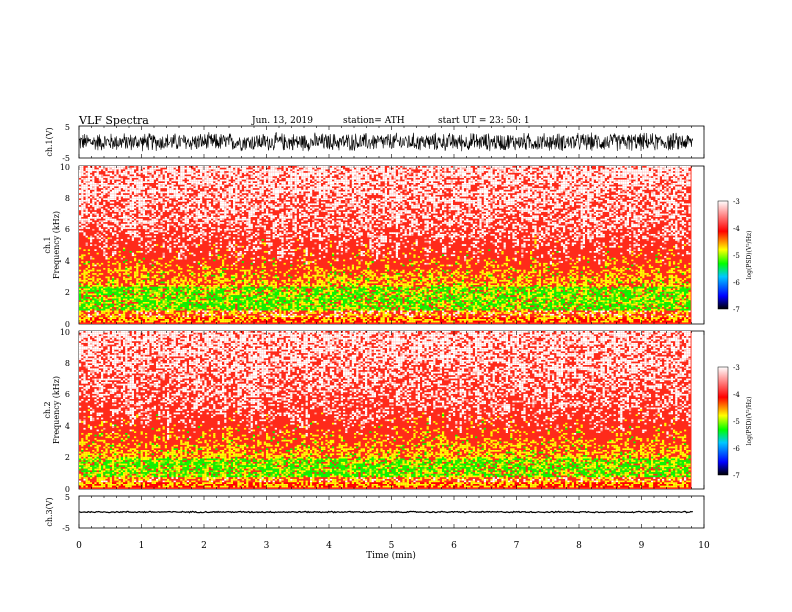  I want to click on ch2-cb-tick-m7: -7, so click(736, 476).